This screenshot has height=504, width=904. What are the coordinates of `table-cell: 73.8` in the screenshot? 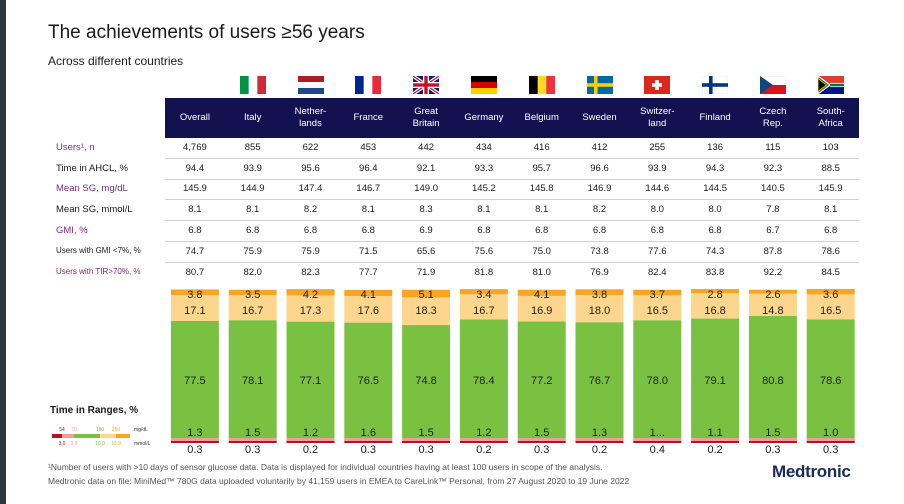 It's located at (599, 251).